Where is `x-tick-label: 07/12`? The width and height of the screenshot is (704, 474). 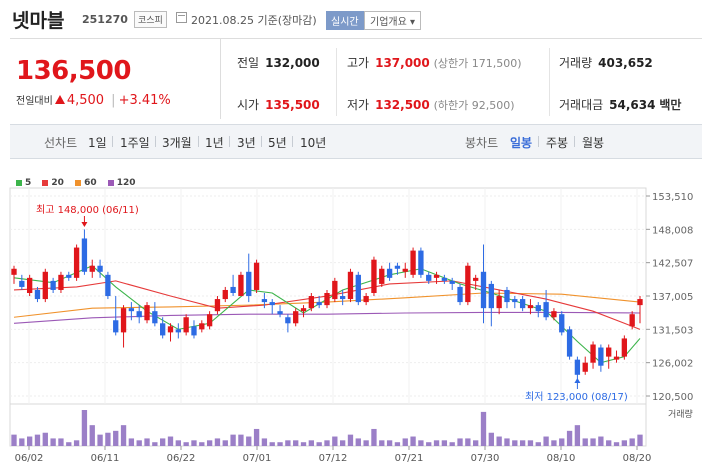 x-tick-label: 07/12 is located at coordinates (333, 458).